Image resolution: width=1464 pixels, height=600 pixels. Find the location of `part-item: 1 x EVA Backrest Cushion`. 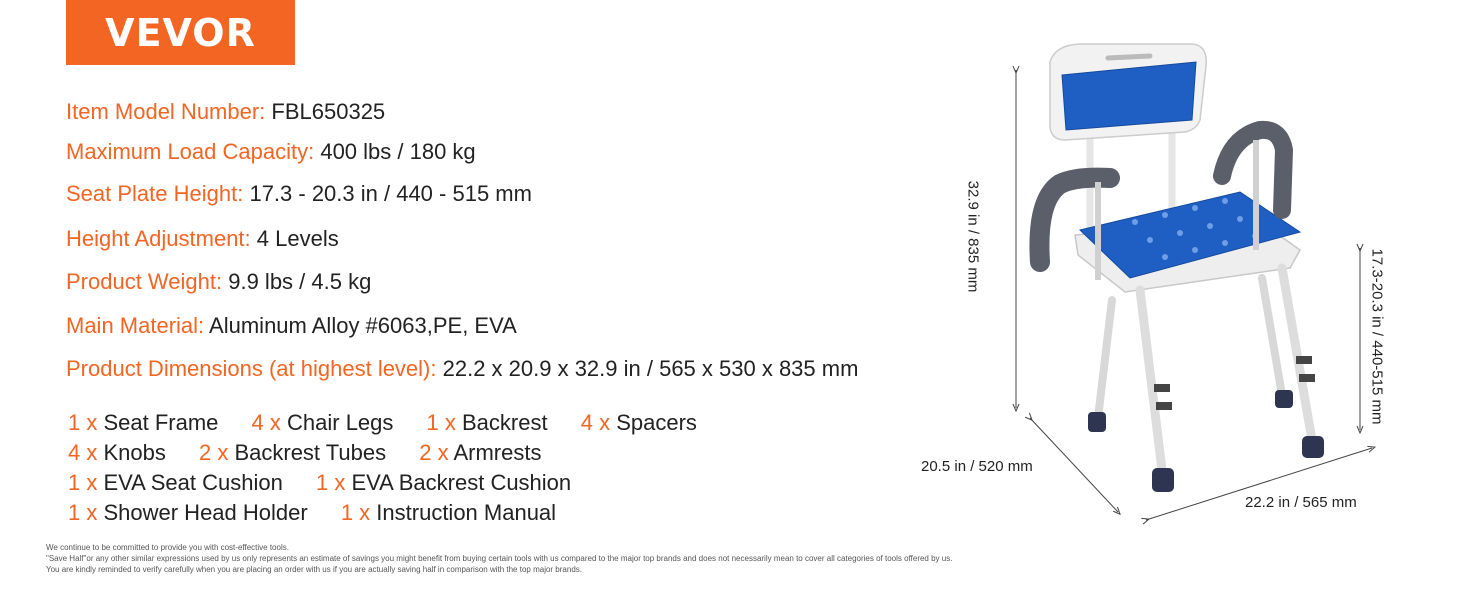

part-item: 1 x EVA Backrest Cushion is located at coordinates (443, 483).